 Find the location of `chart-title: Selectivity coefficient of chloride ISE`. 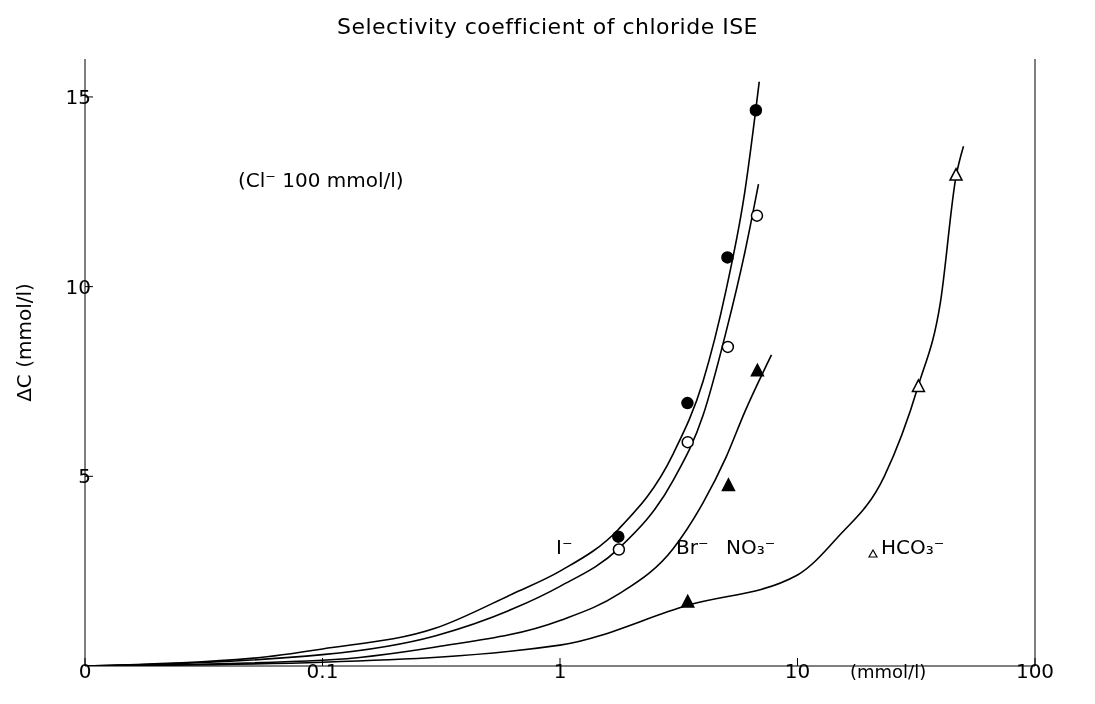

chart-title: Selectivity coefficient of chloride ISE is located at coordinates (547, 26).